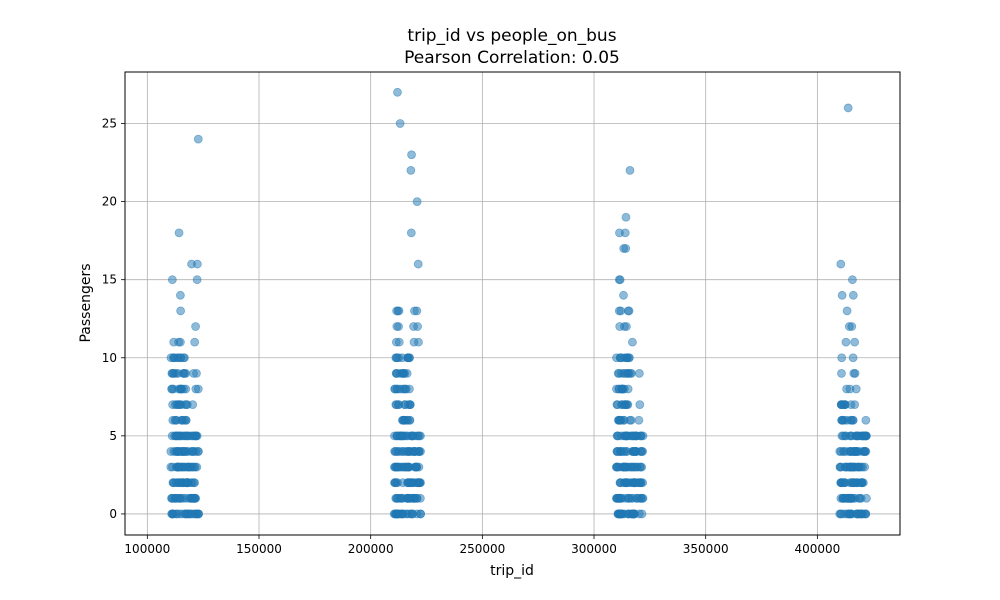 Image resolution: width=1000 pixels, height=600 pixels. Describe the element at coordinates (371, 549) in the screenshot. I see `x-tick-label: 200000` at that location.